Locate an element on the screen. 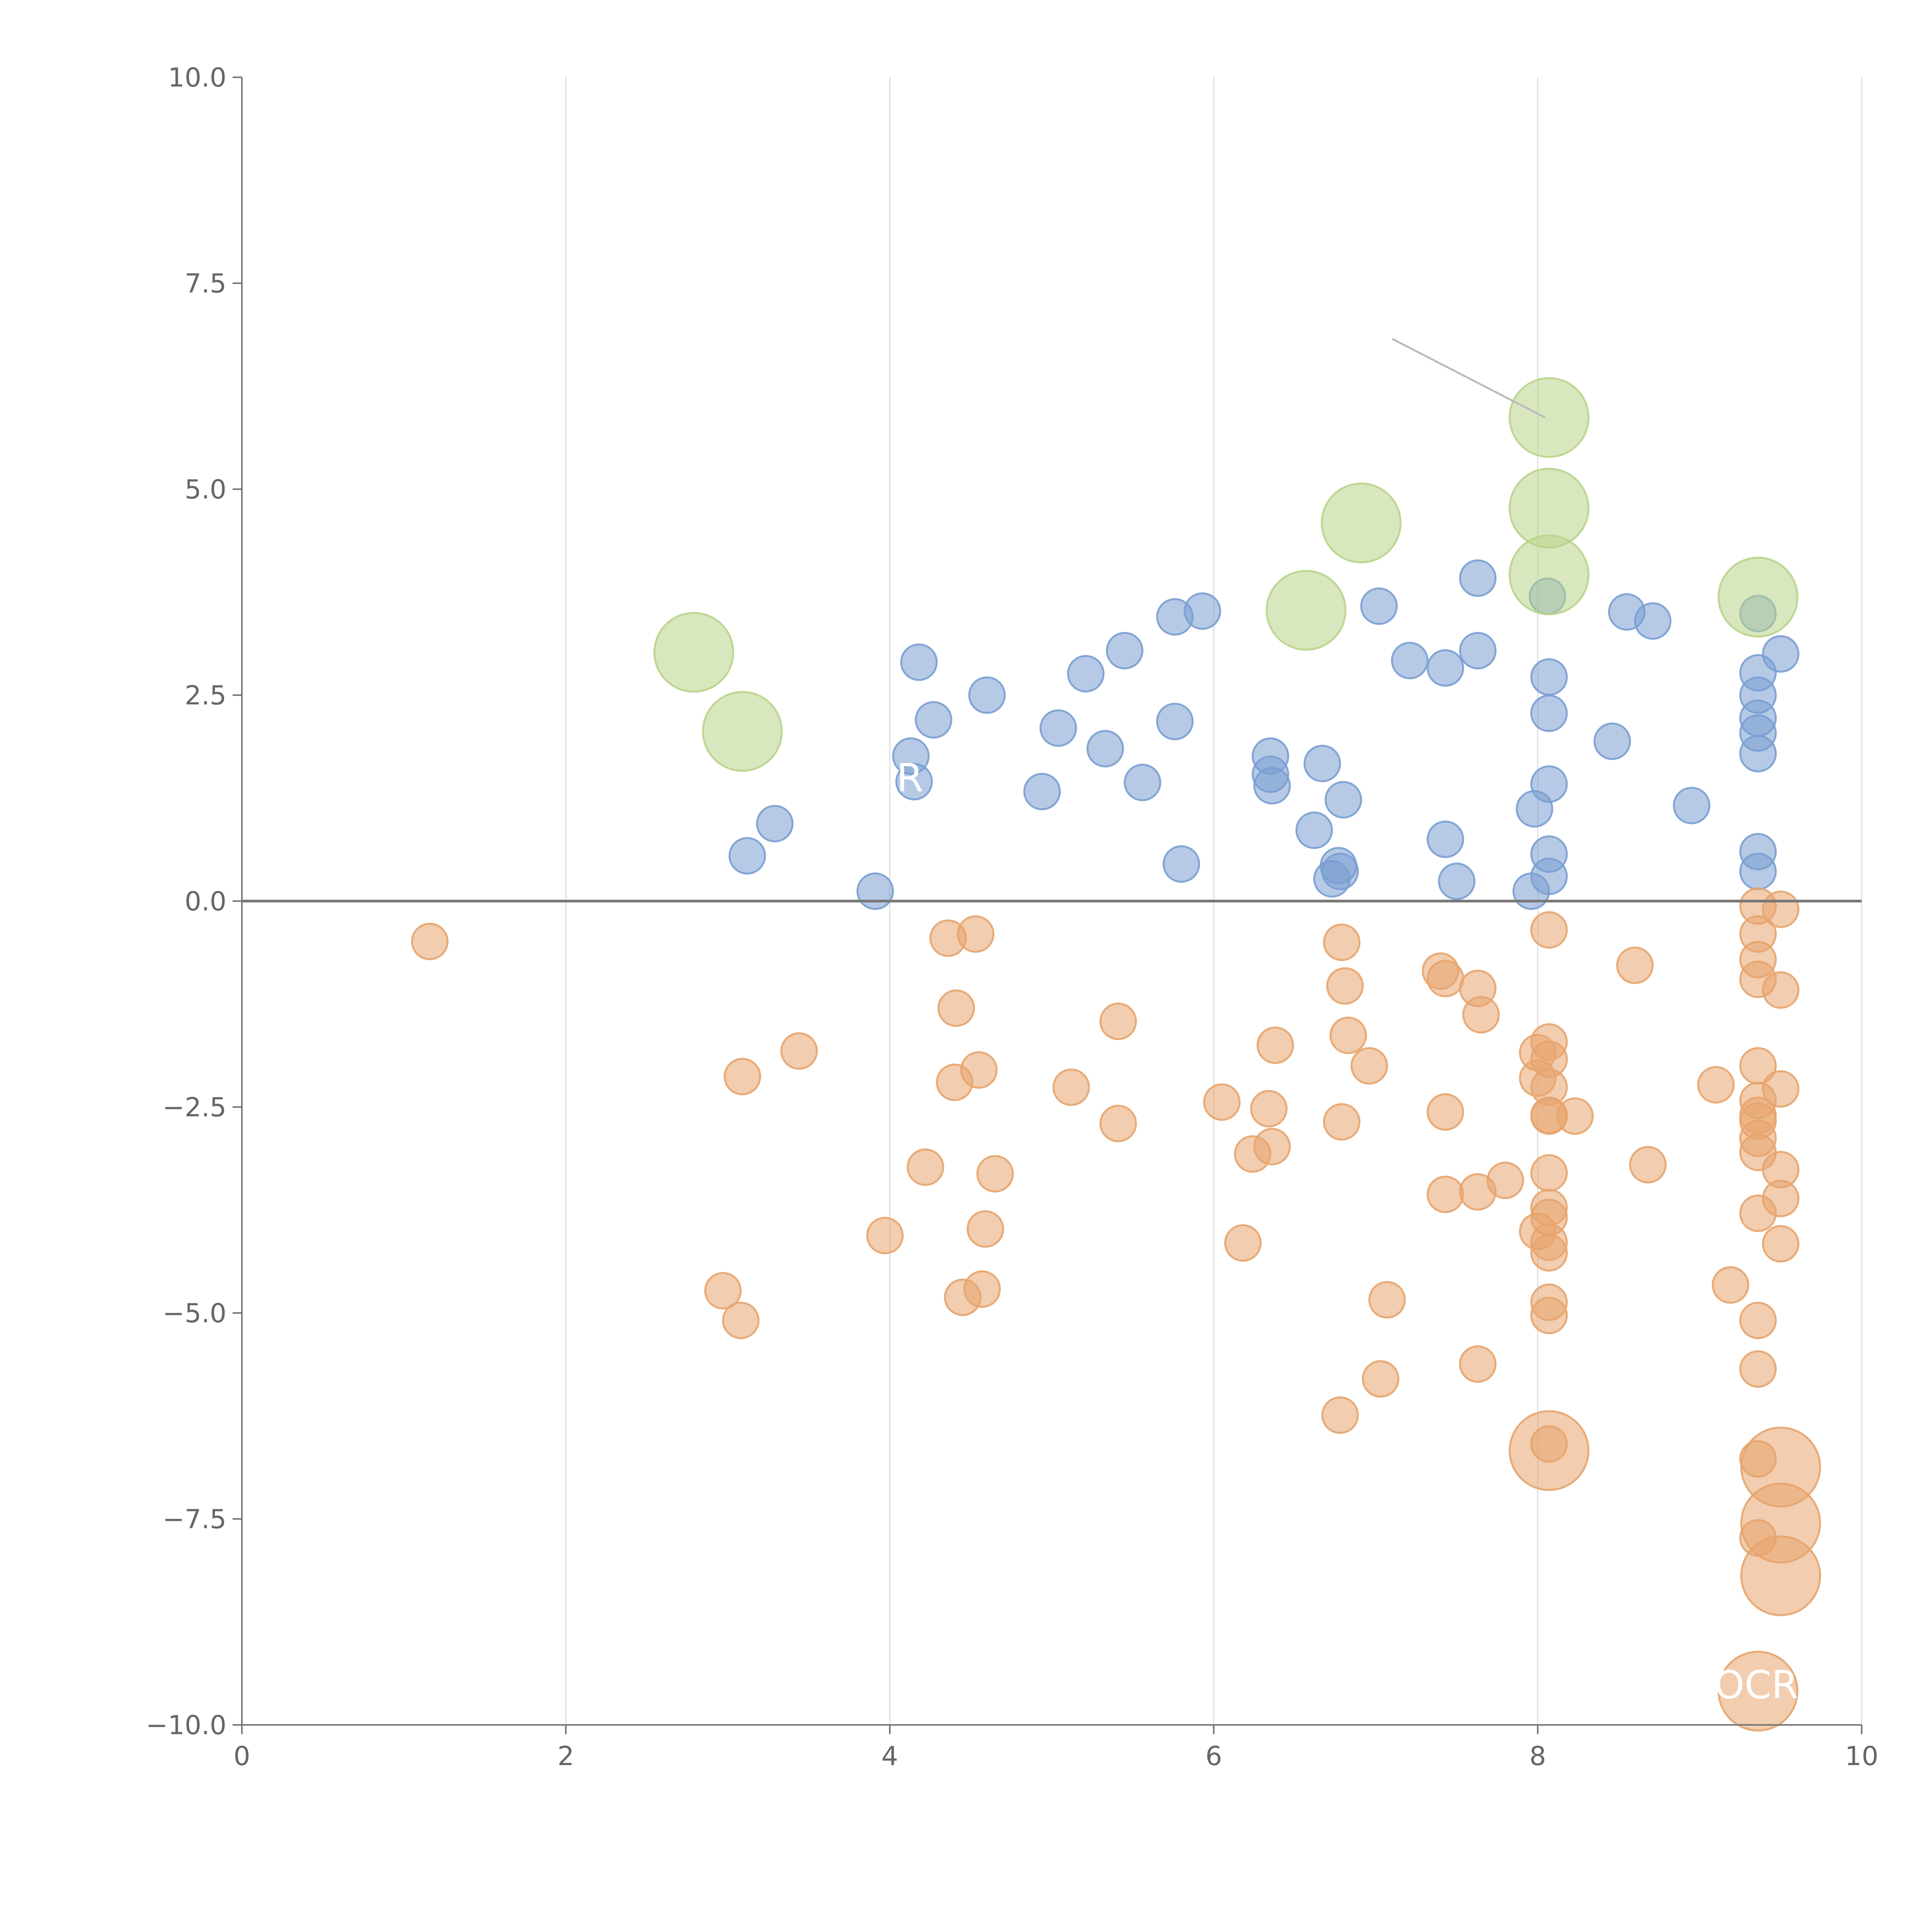 The image size is (1932, 1932). x-tick-label: 6 is located at coordinates (1214, 1756).